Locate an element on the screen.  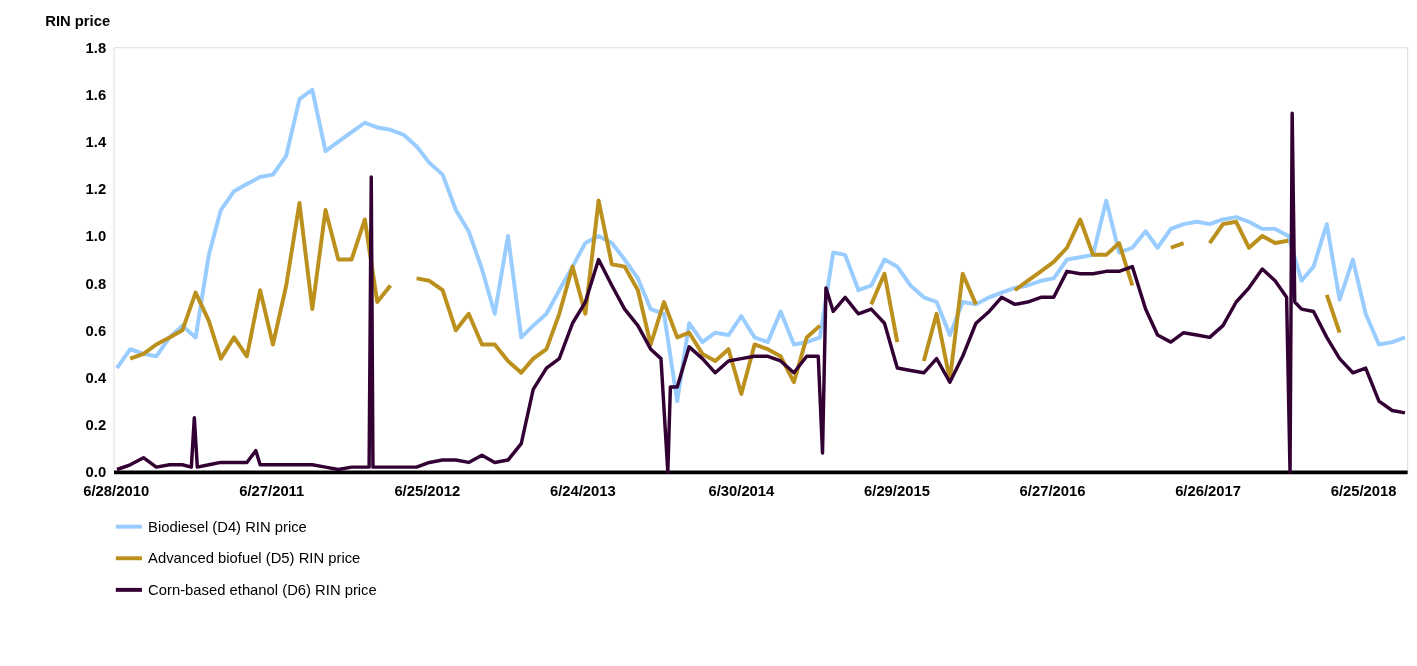
y-tick-label: 0.4 is located at coordinates (96, 377).